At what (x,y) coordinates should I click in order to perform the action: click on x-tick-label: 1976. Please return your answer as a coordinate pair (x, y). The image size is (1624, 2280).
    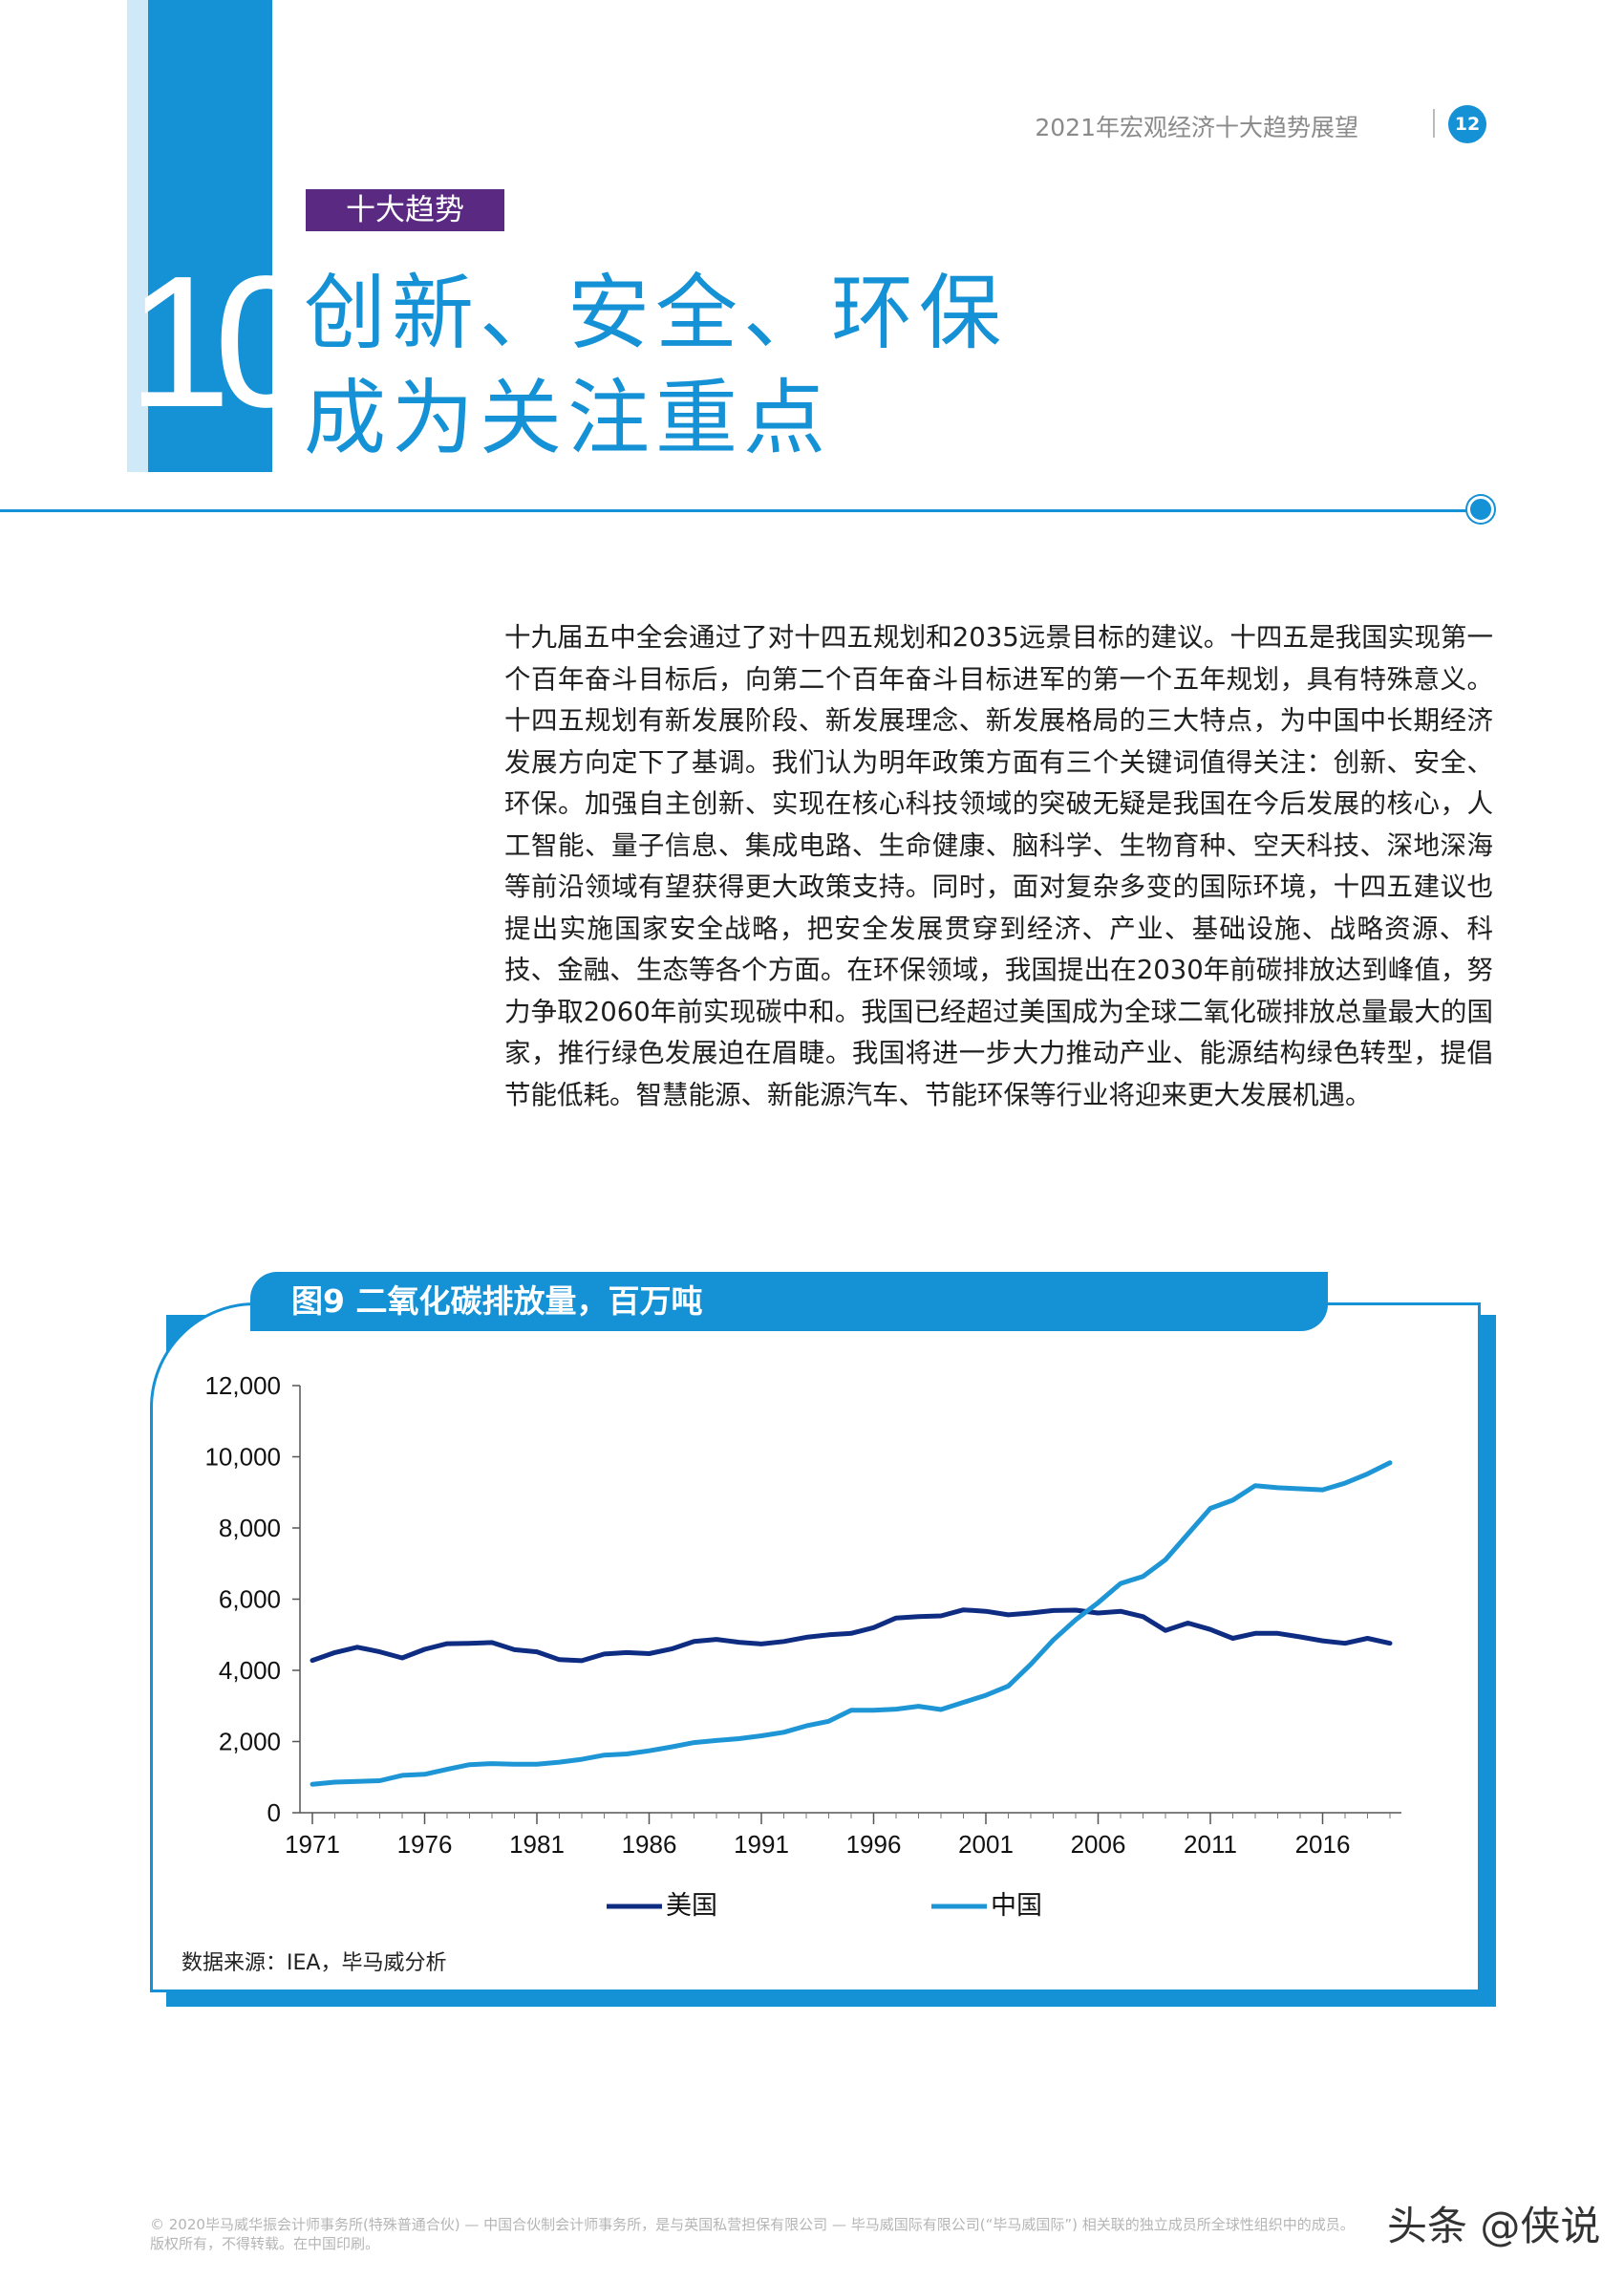
    Looking at the image, I should click on (425, 1844).